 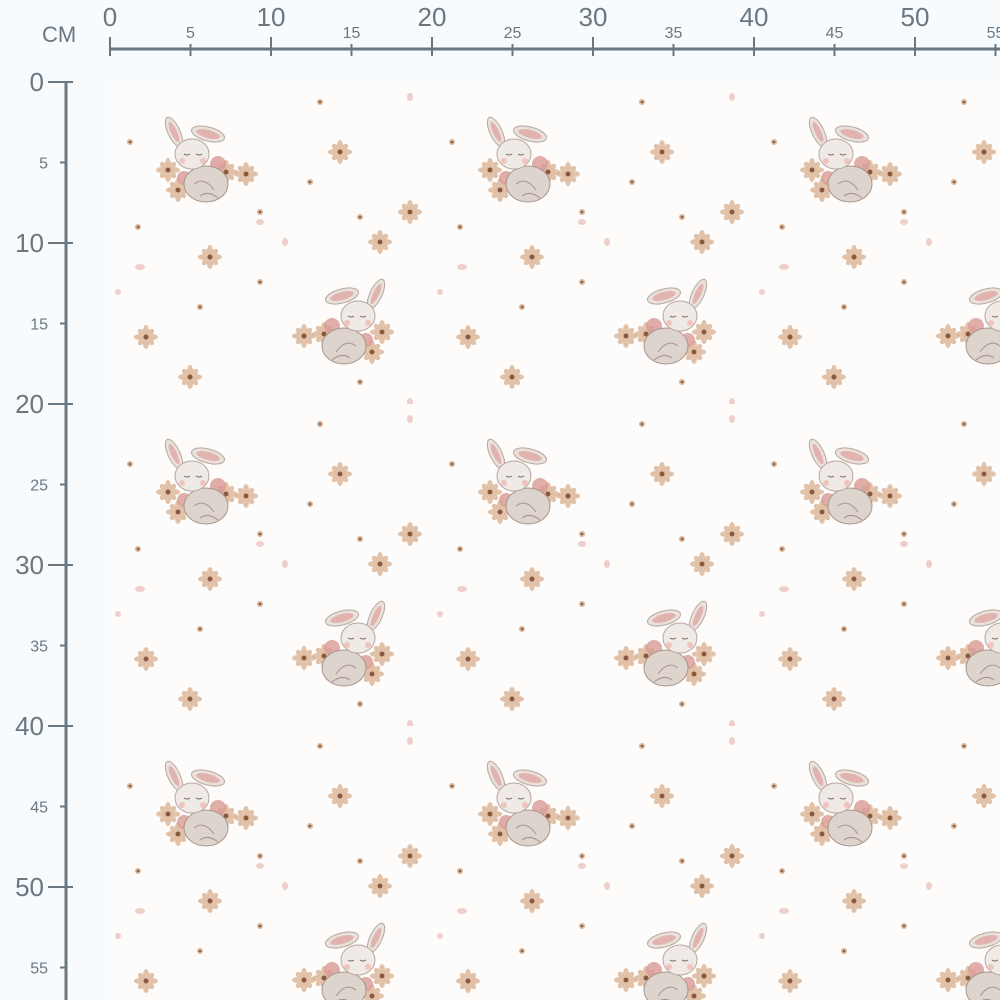 What do you see at coordinates (674, 33) in the screenshot?
I see `top-ruler-label: 35` at bounding box center [674, 33].